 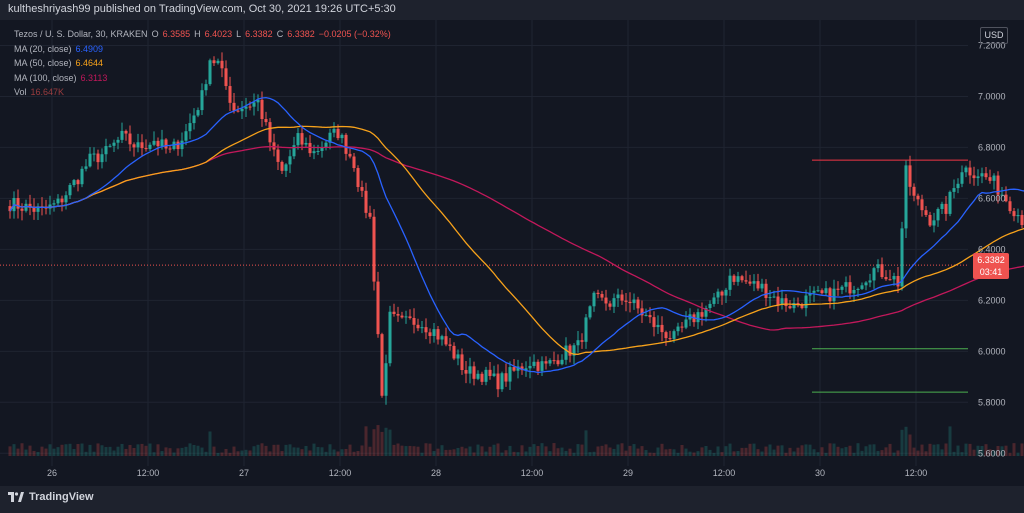 What do you see at coordinates (991, 272) in the screenshot?
I see `bar-countdown: 03:41` at bounding box center [991, 272].